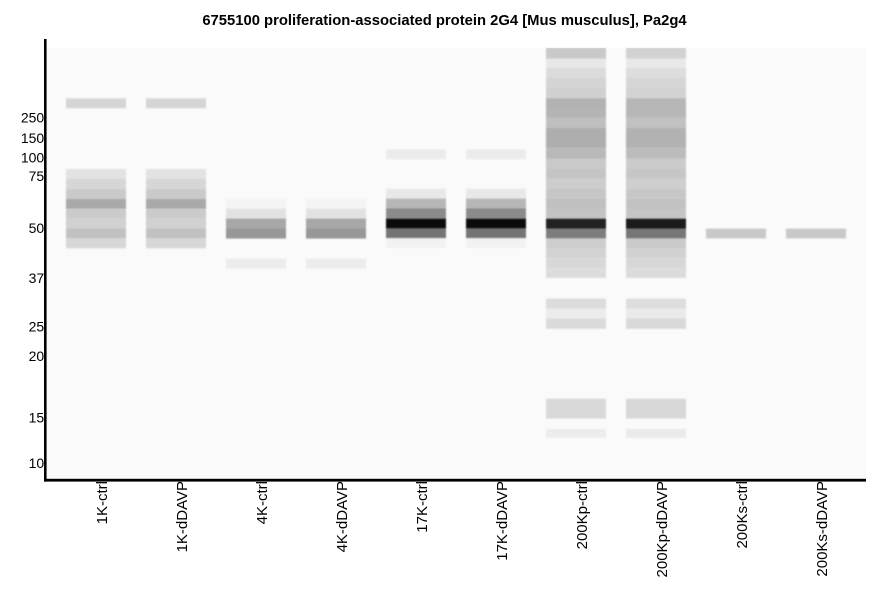 Image resolution: width=886 pixels, height=595 pixels. I want to click on svg-text: 150, so click(33, 138).